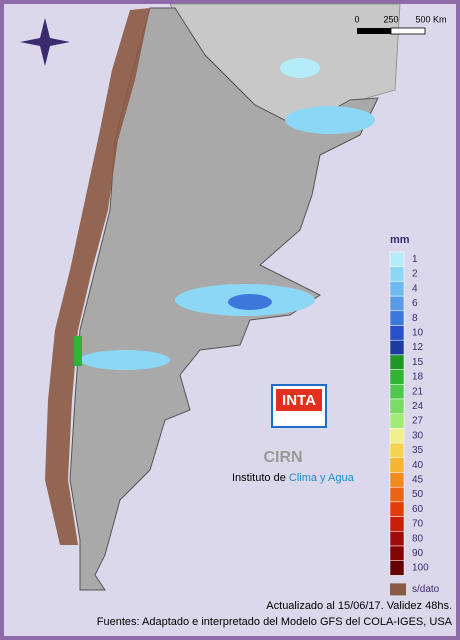 The image size is (460, 640). What do you see at coordinates (418, 391) in the screenshot?
I see `legend-label: 21` at bounding box center [418, 391].